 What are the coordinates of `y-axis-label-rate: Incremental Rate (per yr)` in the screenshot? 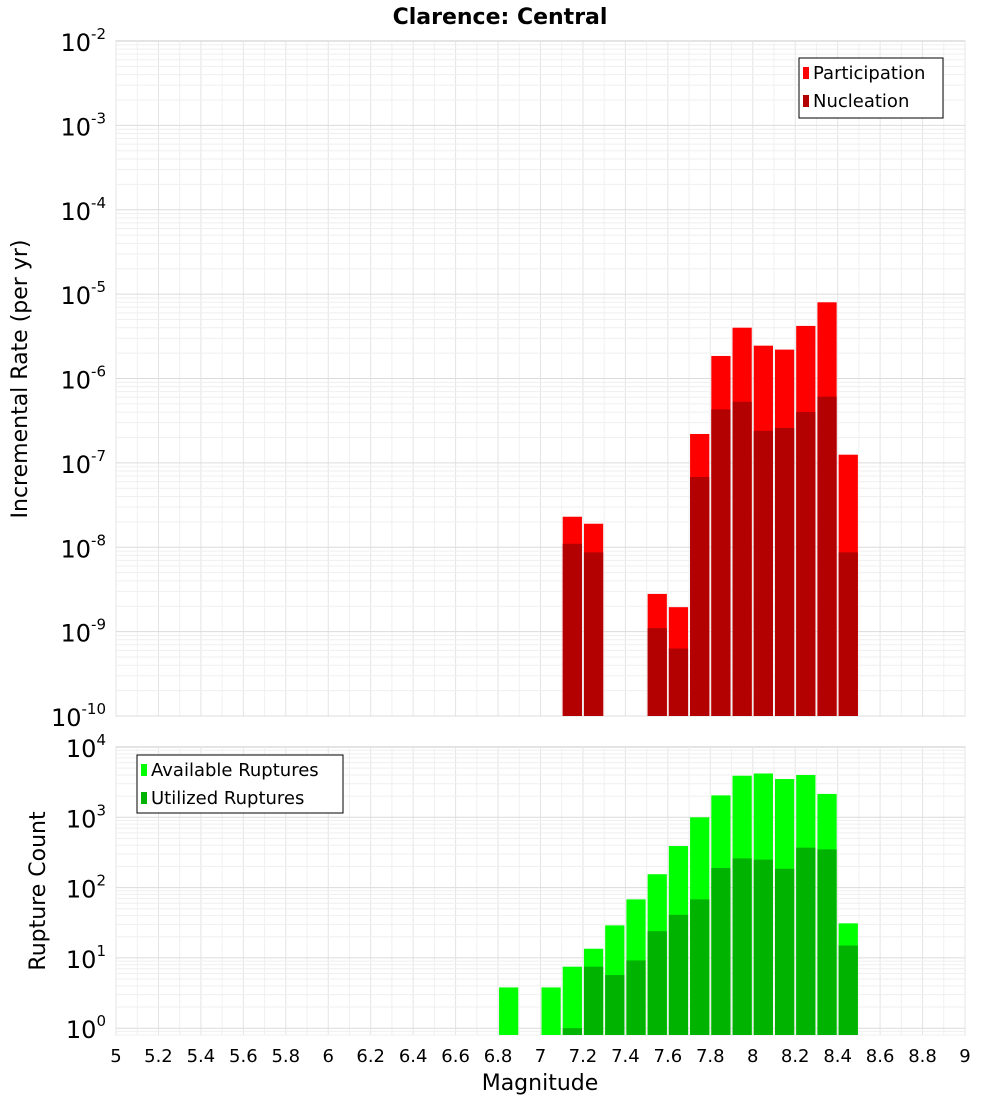 It's located at (20, 379).